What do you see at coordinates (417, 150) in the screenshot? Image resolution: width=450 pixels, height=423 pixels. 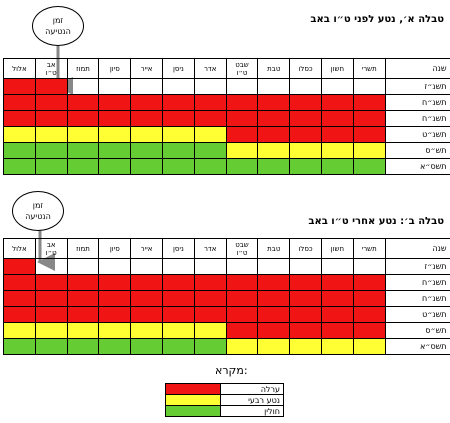 I see `year-label: תש״ס` at bounding box center [417, 150].